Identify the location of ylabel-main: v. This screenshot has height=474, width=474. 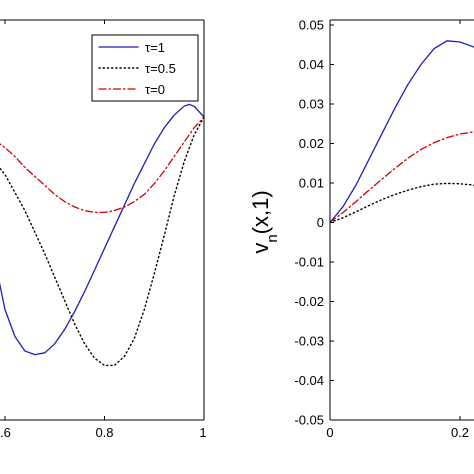
(260, 248).